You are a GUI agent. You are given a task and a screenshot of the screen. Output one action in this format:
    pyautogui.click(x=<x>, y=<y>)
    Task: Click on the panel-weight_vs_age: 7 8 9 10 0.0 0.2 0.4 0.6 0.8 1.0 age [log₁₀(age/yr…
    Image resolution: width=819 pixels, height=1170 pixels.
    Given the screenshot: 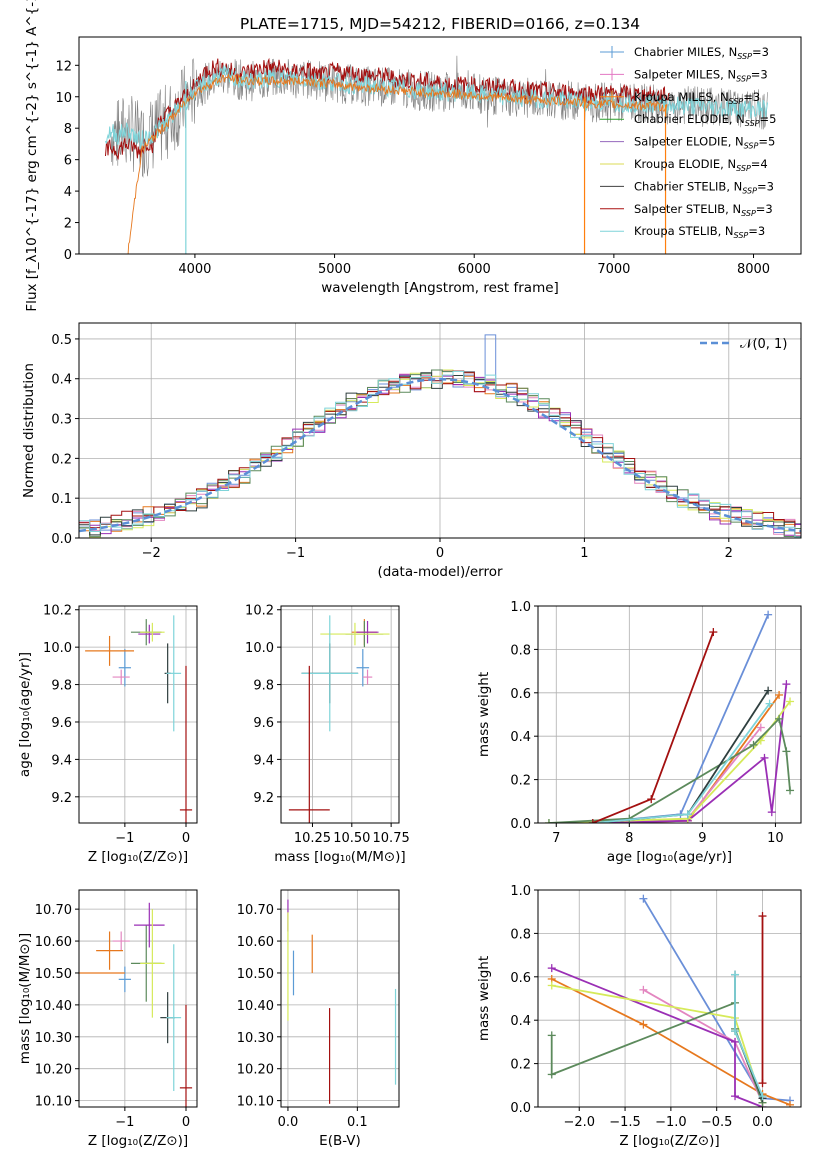 What is the action you would take?
    pyautogui.click(x=639, y=732)
    